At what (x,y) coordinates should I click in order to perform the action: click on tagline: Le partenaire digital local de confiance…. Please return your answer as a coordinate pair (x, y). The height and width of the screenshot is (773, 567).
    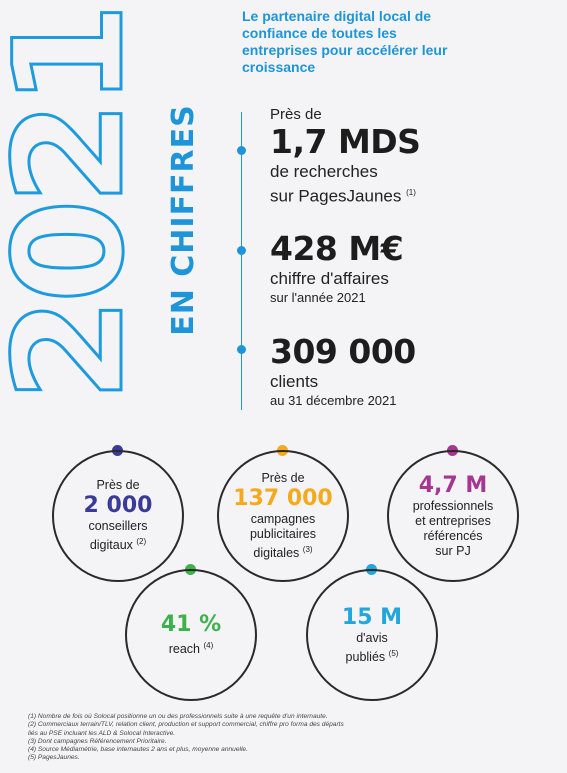
    Looking at the image, I should click on (345, 41).